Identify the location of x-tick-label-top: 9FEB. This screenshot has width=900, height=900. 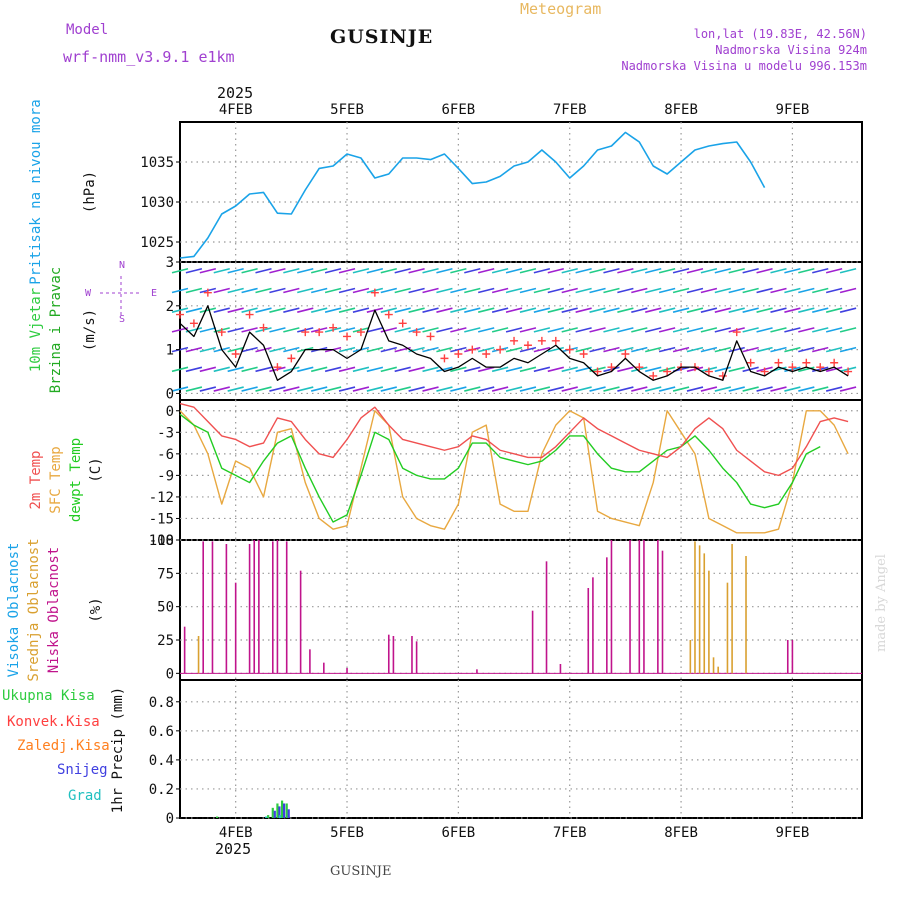
(793, 110).